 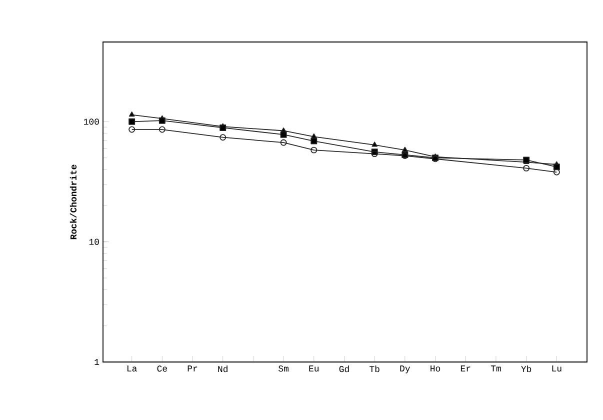 What do you see at coordinates (94, 241) in the screenshot?
I see `y-tick-label: 10` at bounding box center [94, 241].